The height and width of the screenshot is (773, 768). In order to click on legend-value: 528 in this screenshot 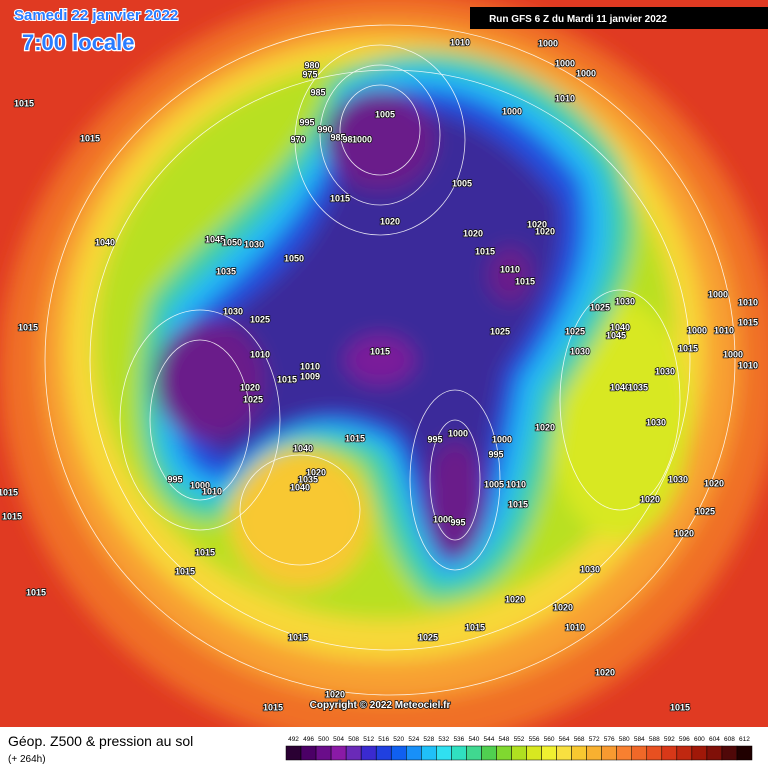, I will do `click(428, 739)`.